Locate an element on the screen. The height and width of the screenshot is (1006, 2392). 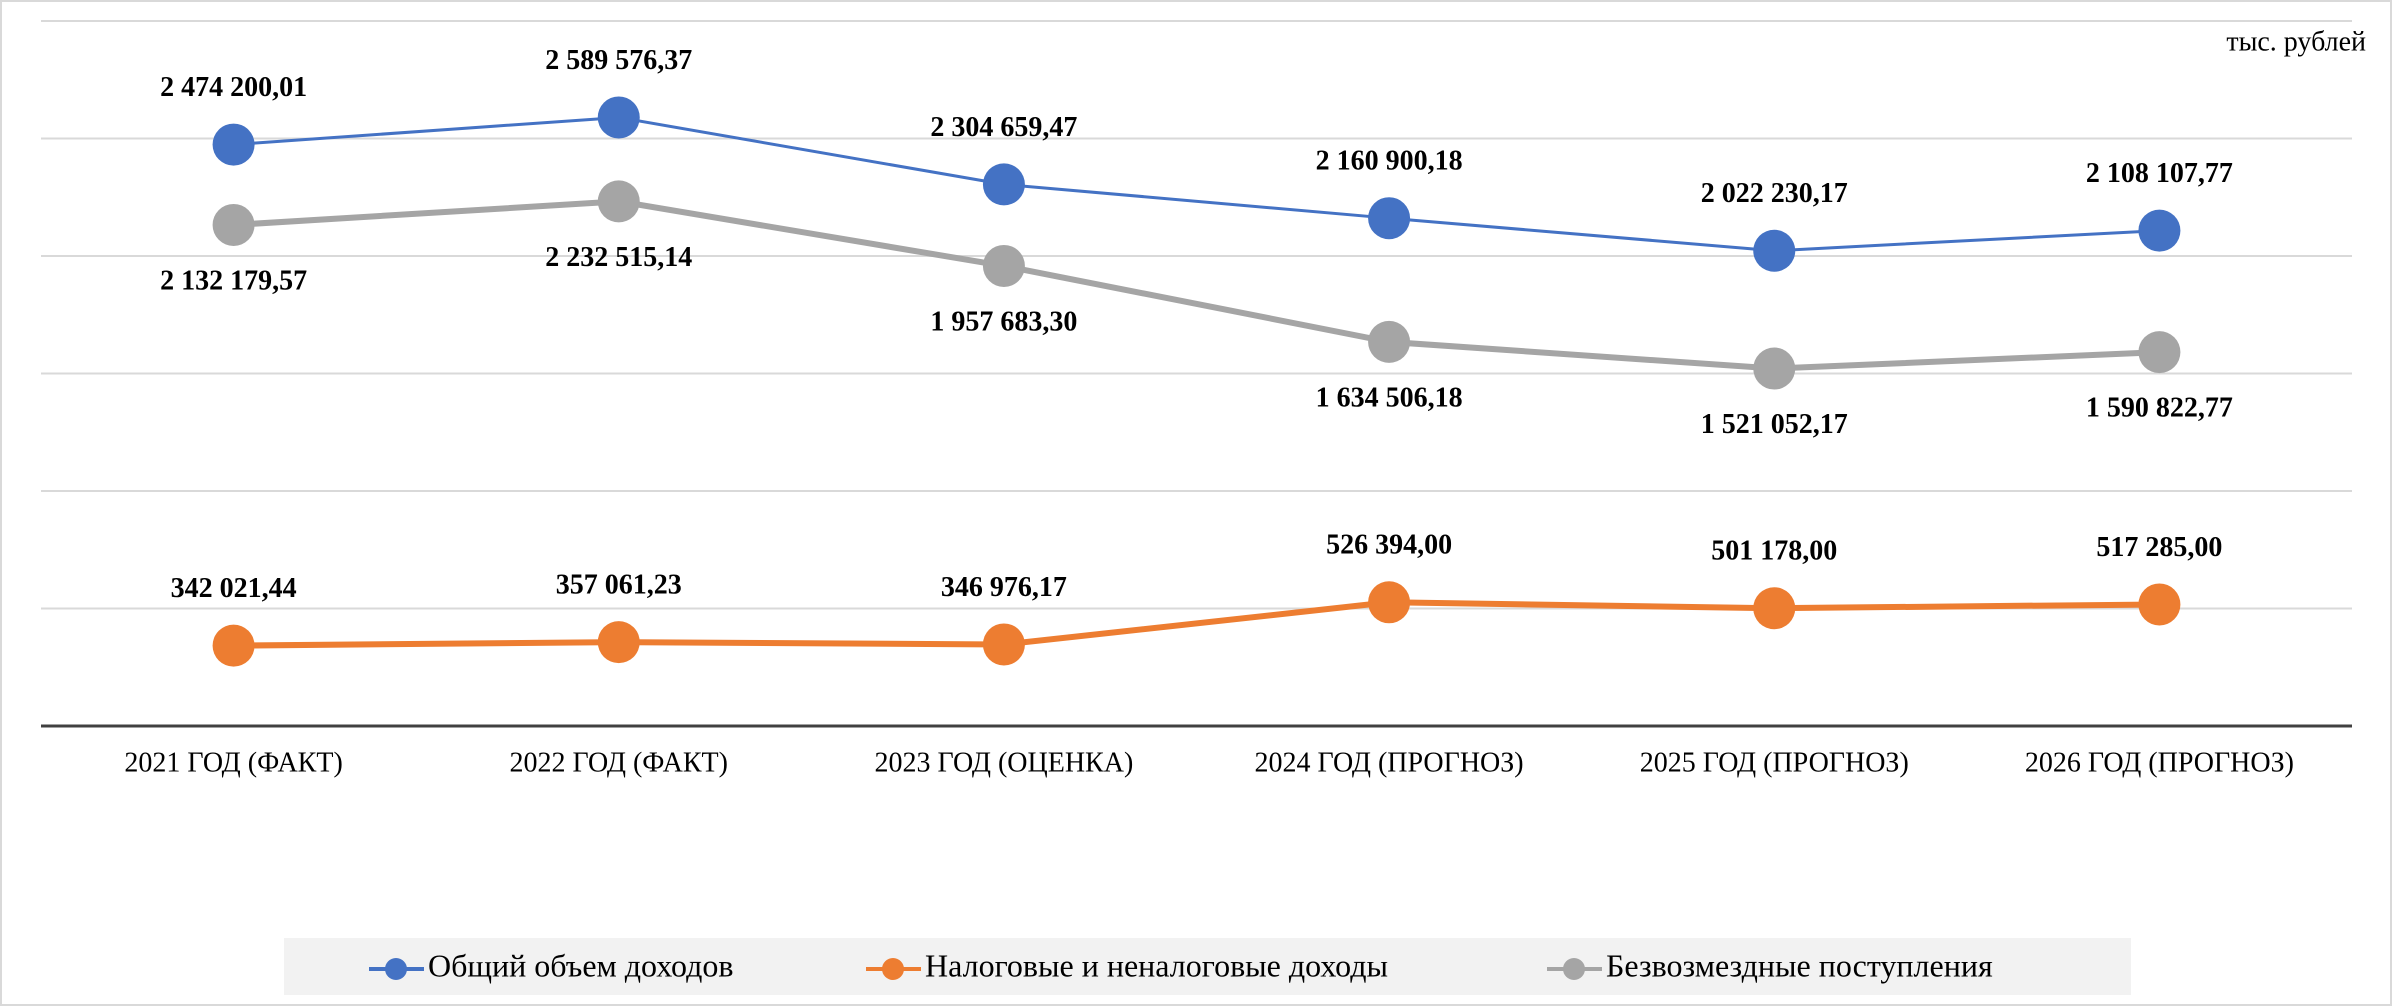
data-label: 2 589 576,37 is located at coordinates (618, 60).